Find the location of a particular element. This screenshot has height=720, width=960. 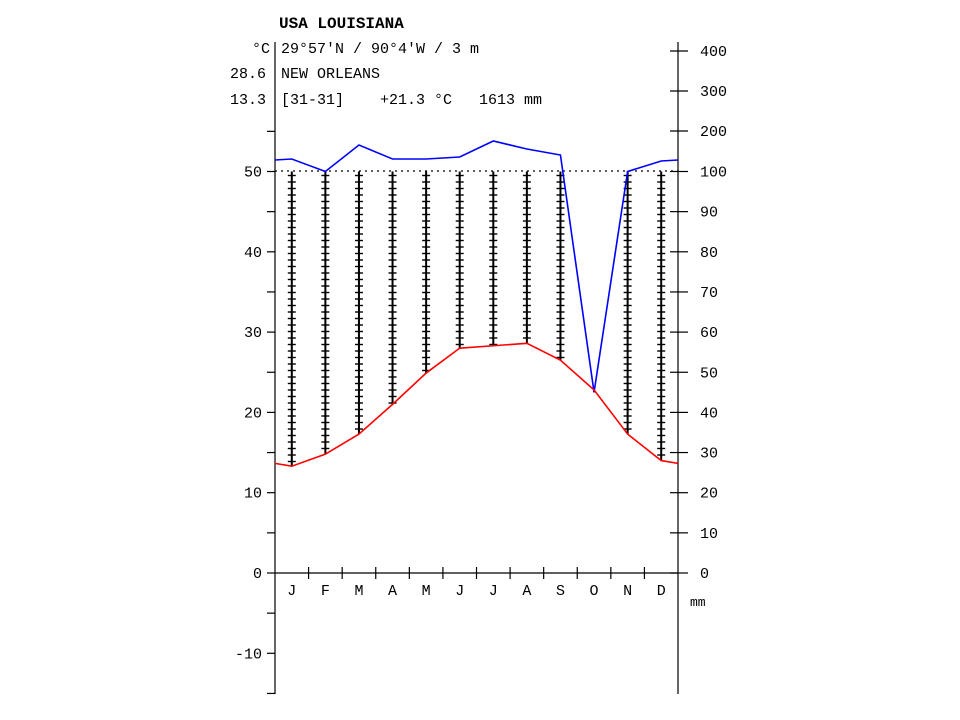

precipitation-line is located at coordinates (476, 266).